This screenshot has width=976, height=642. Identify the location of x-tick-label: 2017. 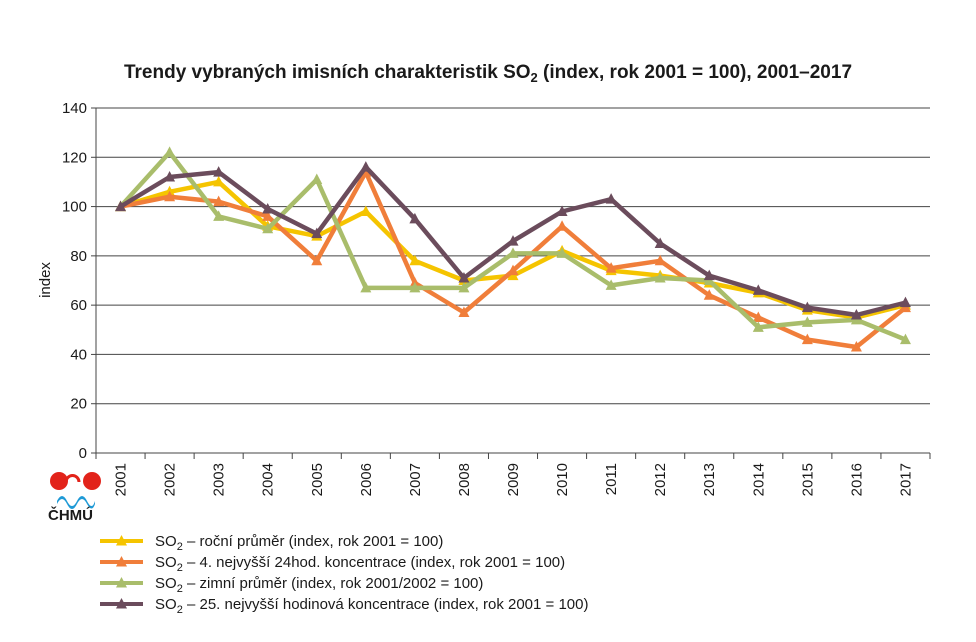
(905, 479).